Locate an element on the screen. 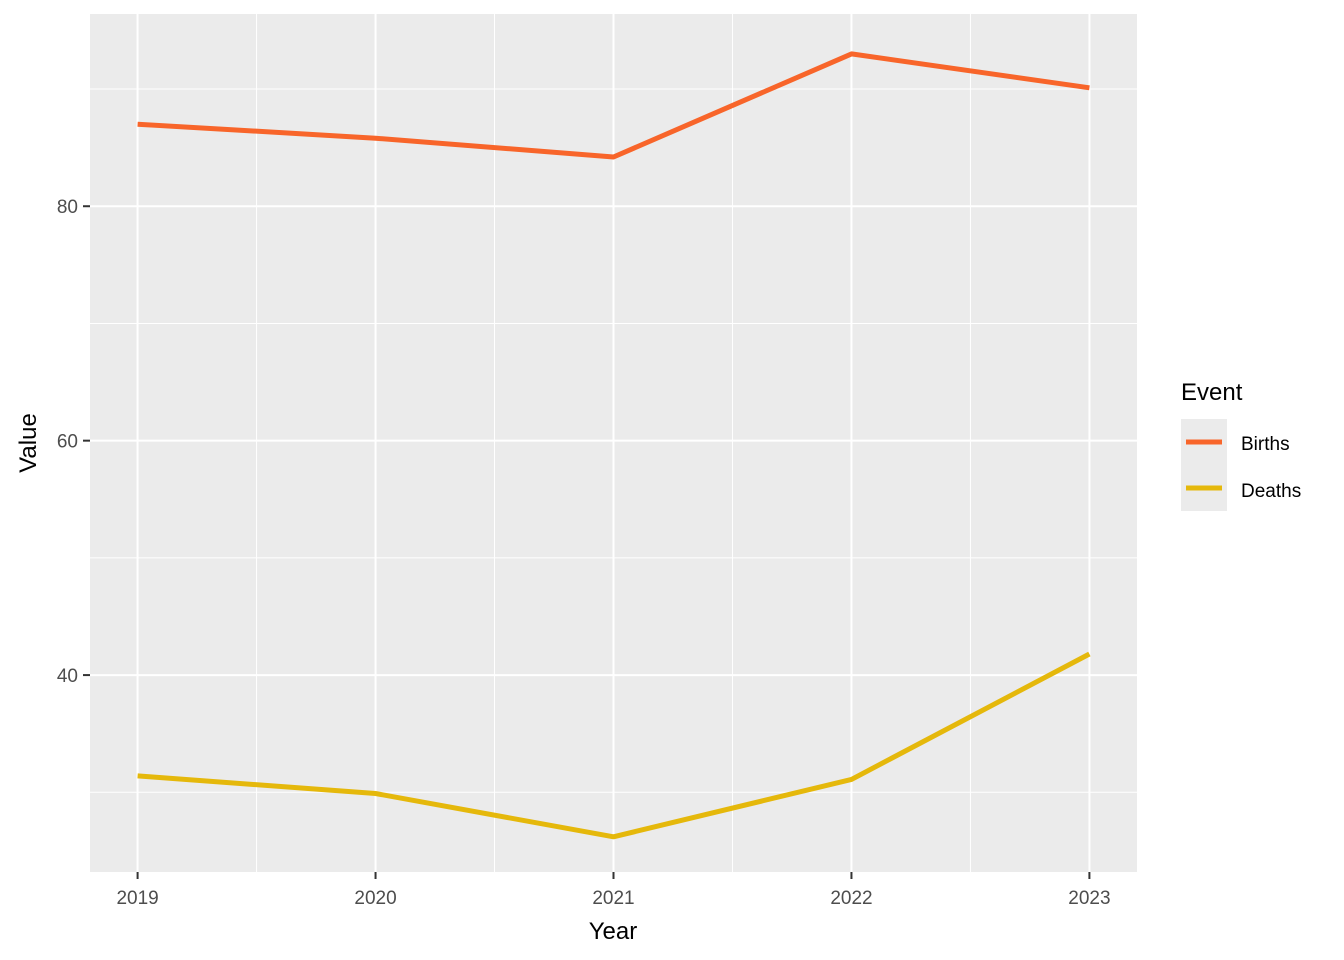 The width and height of the screenshot is (1344, 960). y-tick-label: 60 is located at coordinates (67, 442).